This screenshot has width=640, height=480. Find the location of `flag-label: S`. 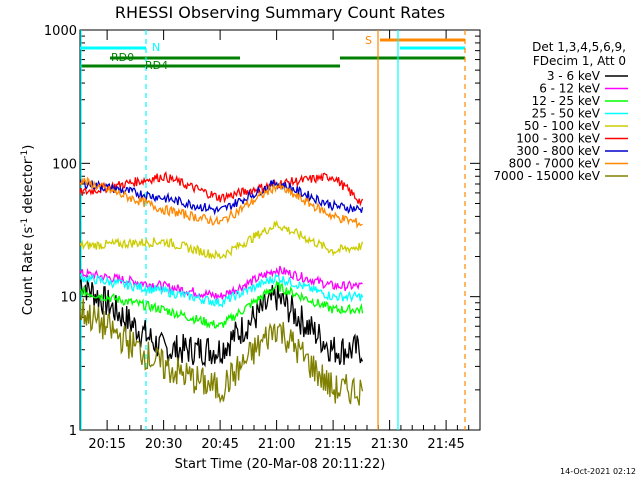

flag-label: S is located at coordinates (368, 40).